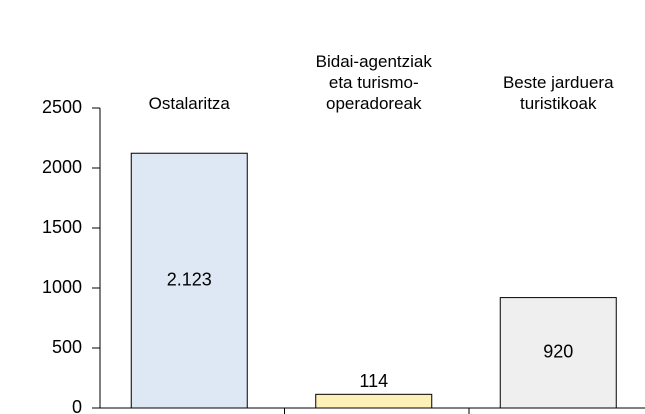 This screenshot has height=414, width=645. What do you see at coordinates (62, 107) in the screenshot?
I see `y-tick-label: 2500` at bounding box center [62, 107].